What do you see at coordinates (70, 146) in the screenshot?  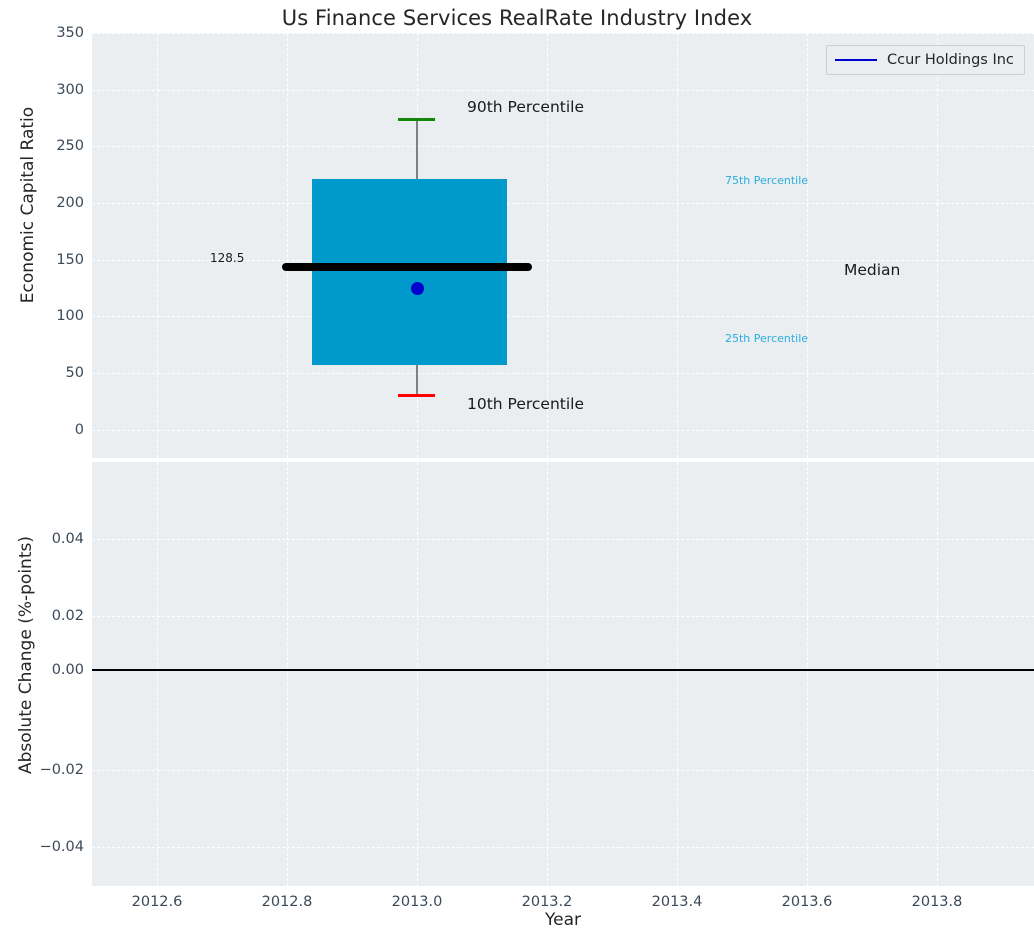 I see `ytick-250: 250` at bounding box center [70, 146].